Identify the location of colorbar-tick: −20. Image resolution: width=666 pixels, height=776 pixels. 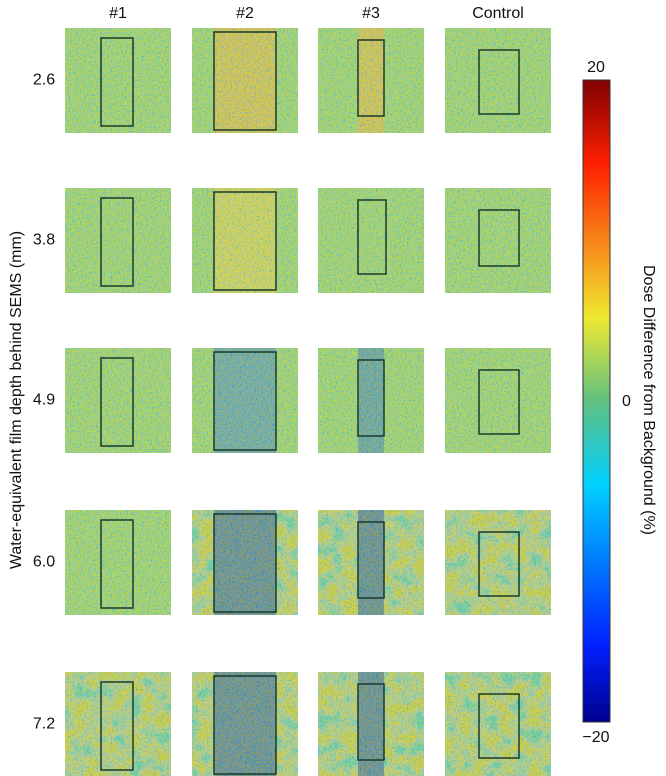
(595, 737).